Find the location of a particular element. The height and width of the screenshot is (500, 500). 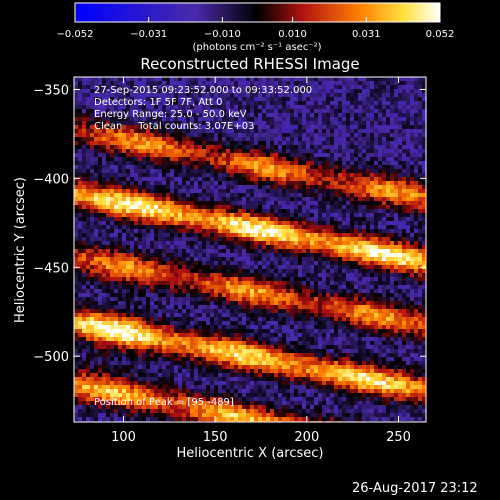

colorbar-tick-label: 0.010 is located at coordinates (292, 34).